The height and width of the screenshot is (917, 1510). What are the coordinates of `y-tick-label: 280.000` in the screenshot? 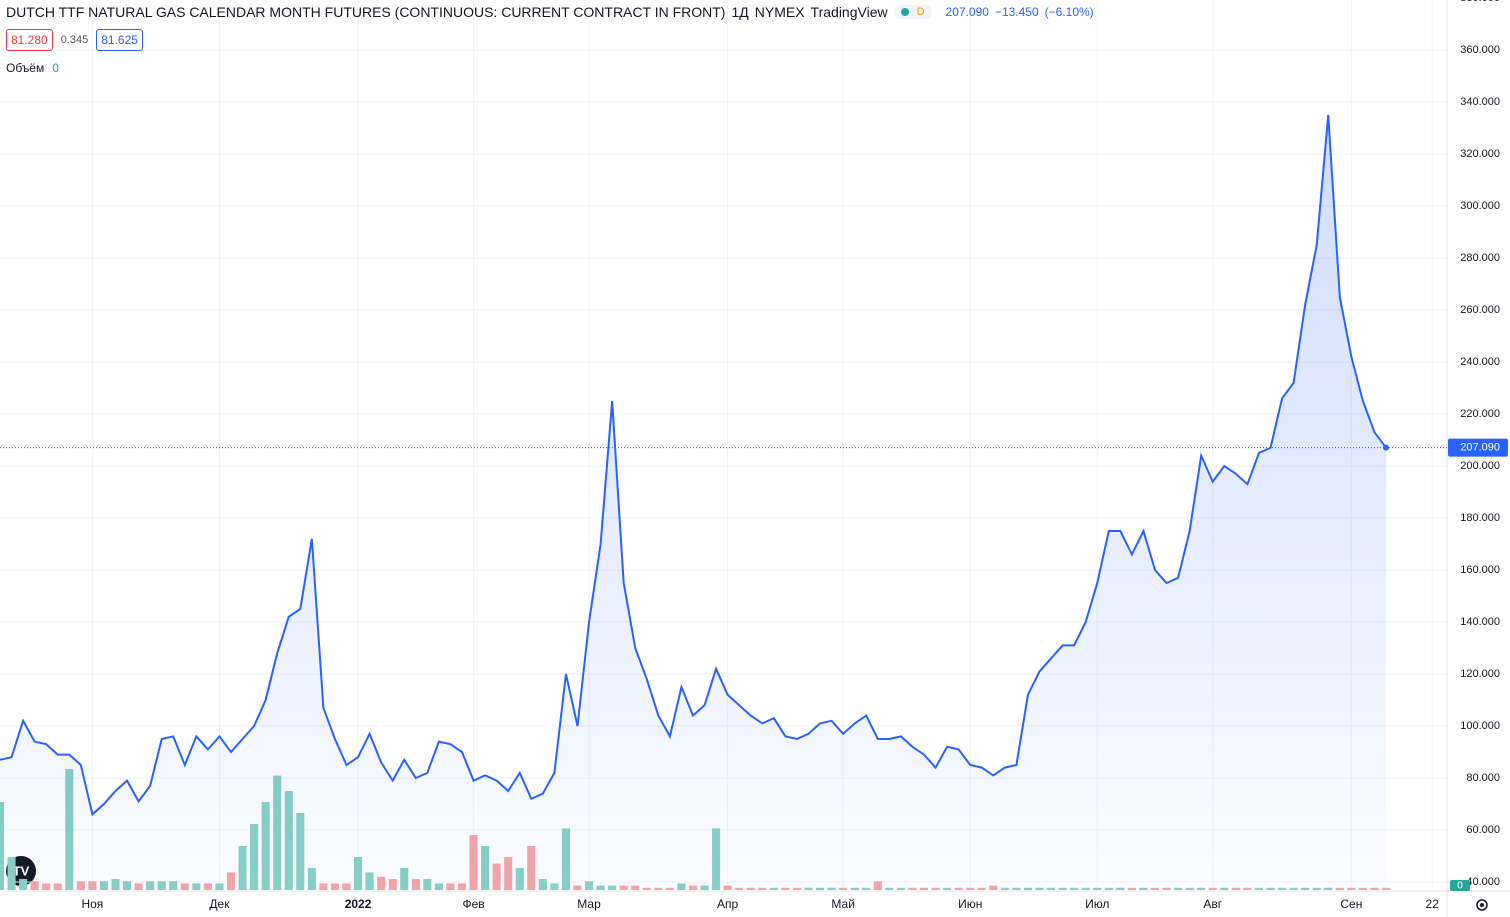 It's located at (1480, 258).